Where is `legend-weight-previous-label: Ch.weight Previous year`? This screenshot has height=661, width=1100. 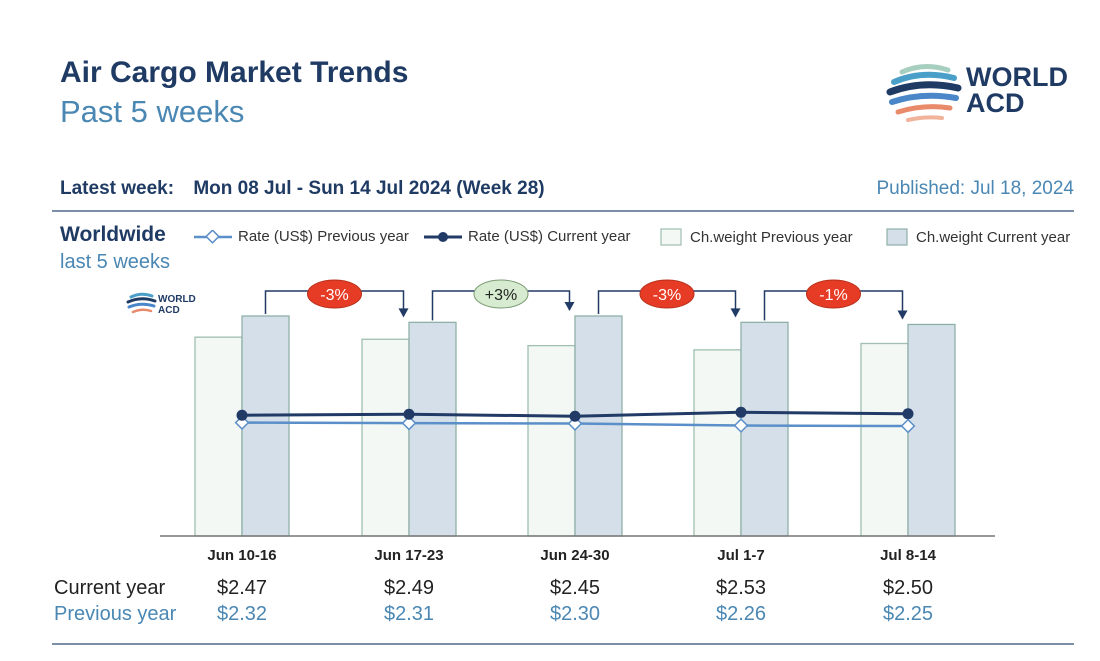
legend-weight-previous-label: Ch.weight Previous year is located at coordinates (771, 237).